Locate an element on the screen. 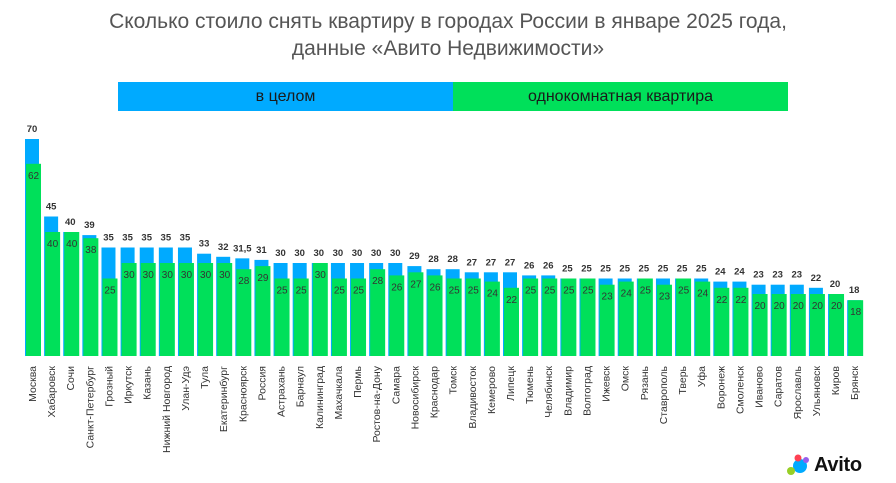  category-label: Иркутск is located at coordinates (129, 385).